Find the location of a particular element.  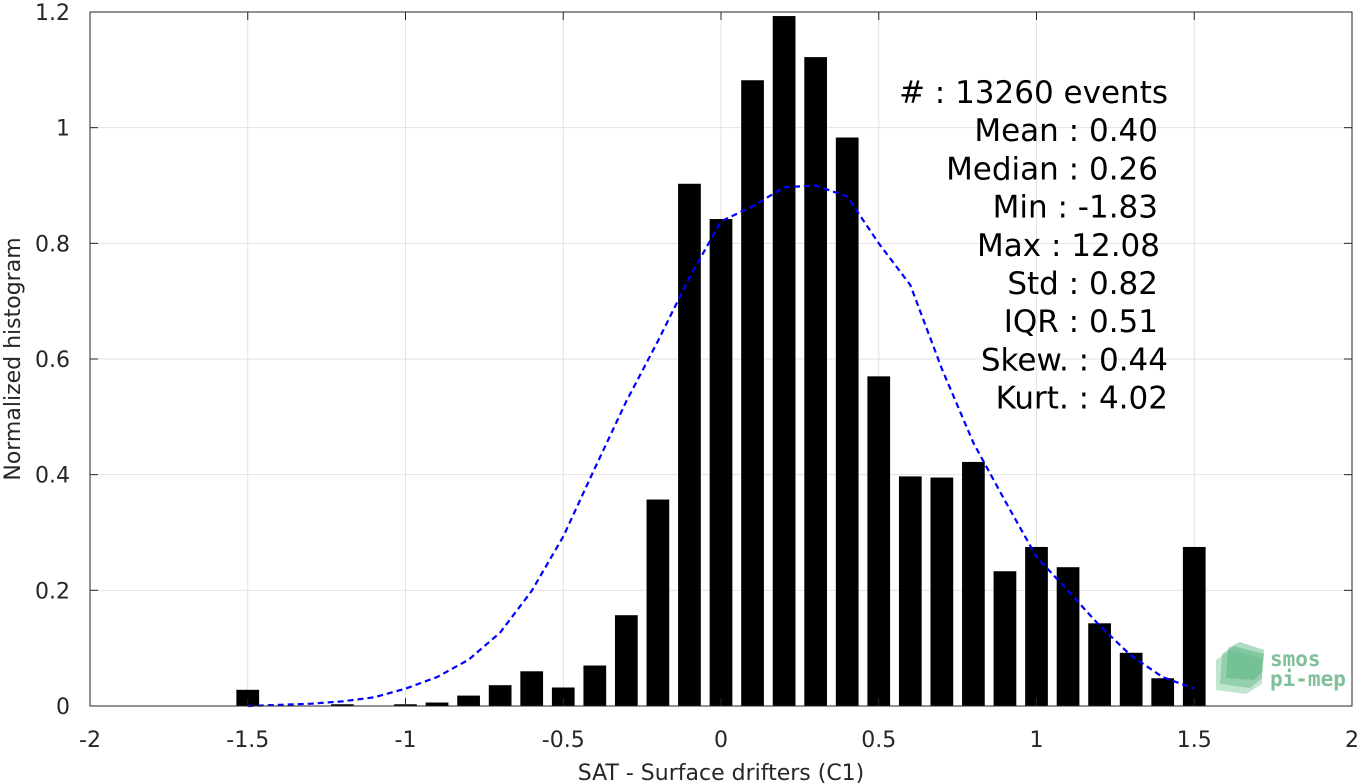

logo-text-pi-mep: pi-mep is located at coordinates (1308, 679).